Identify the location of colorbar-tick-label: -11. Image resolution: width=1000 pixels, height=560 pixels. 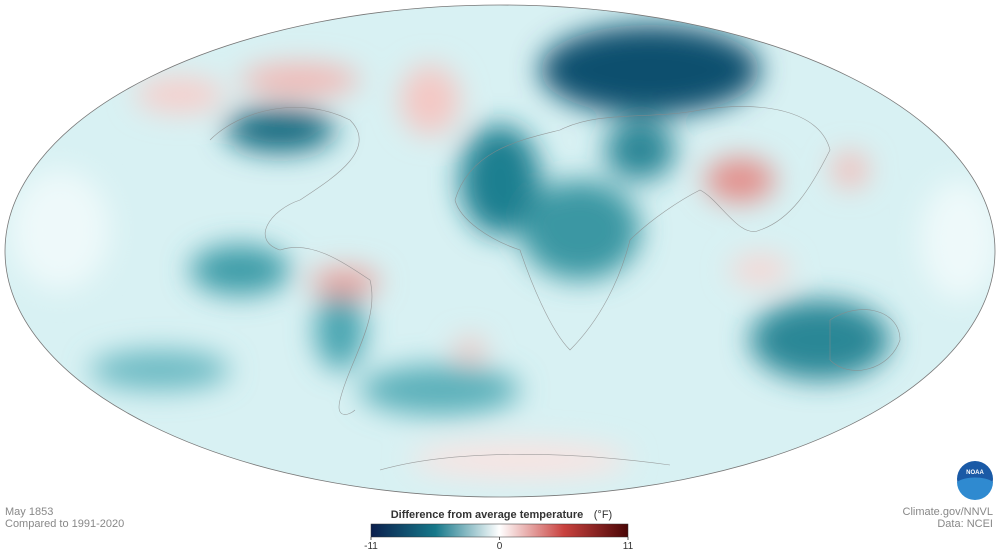
(371, 546).